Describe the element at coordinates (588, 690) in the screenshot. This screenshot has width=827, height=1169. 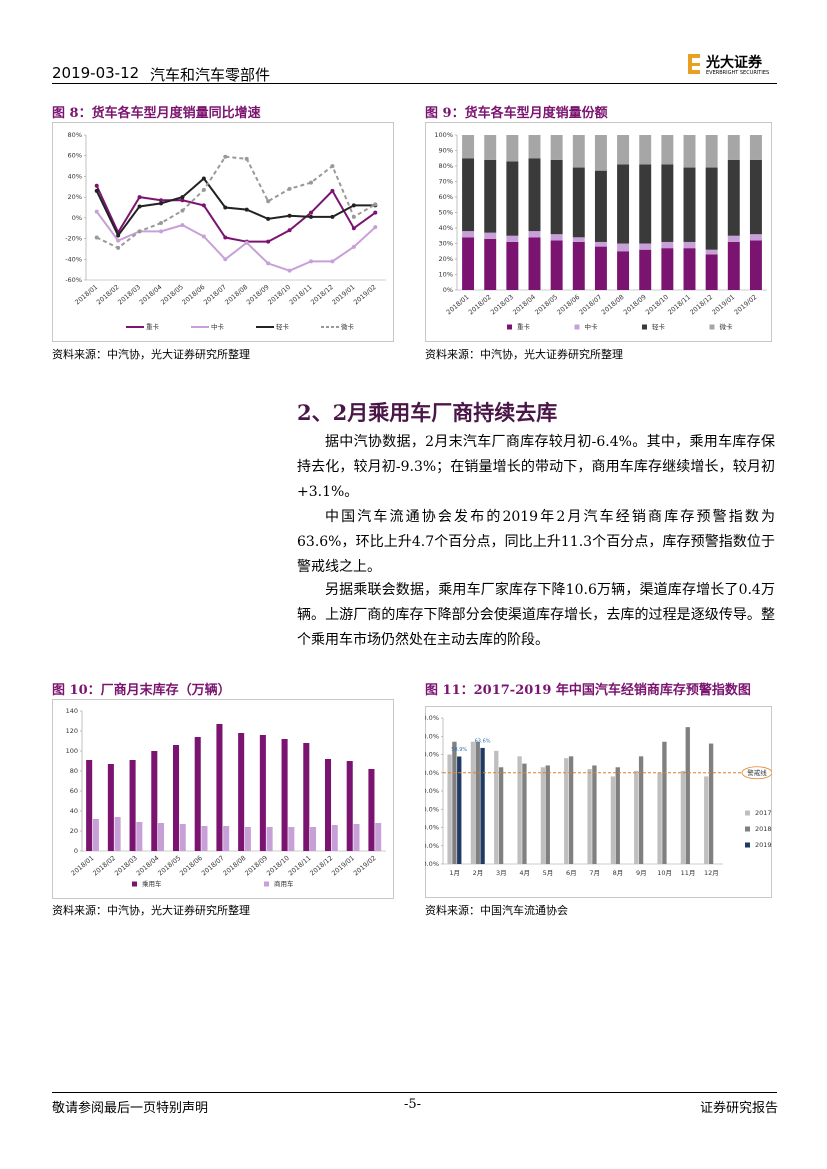
I see `figure-title: 图 11：2017-2019 年中国汽车经销商库存预警指数图` at that location.